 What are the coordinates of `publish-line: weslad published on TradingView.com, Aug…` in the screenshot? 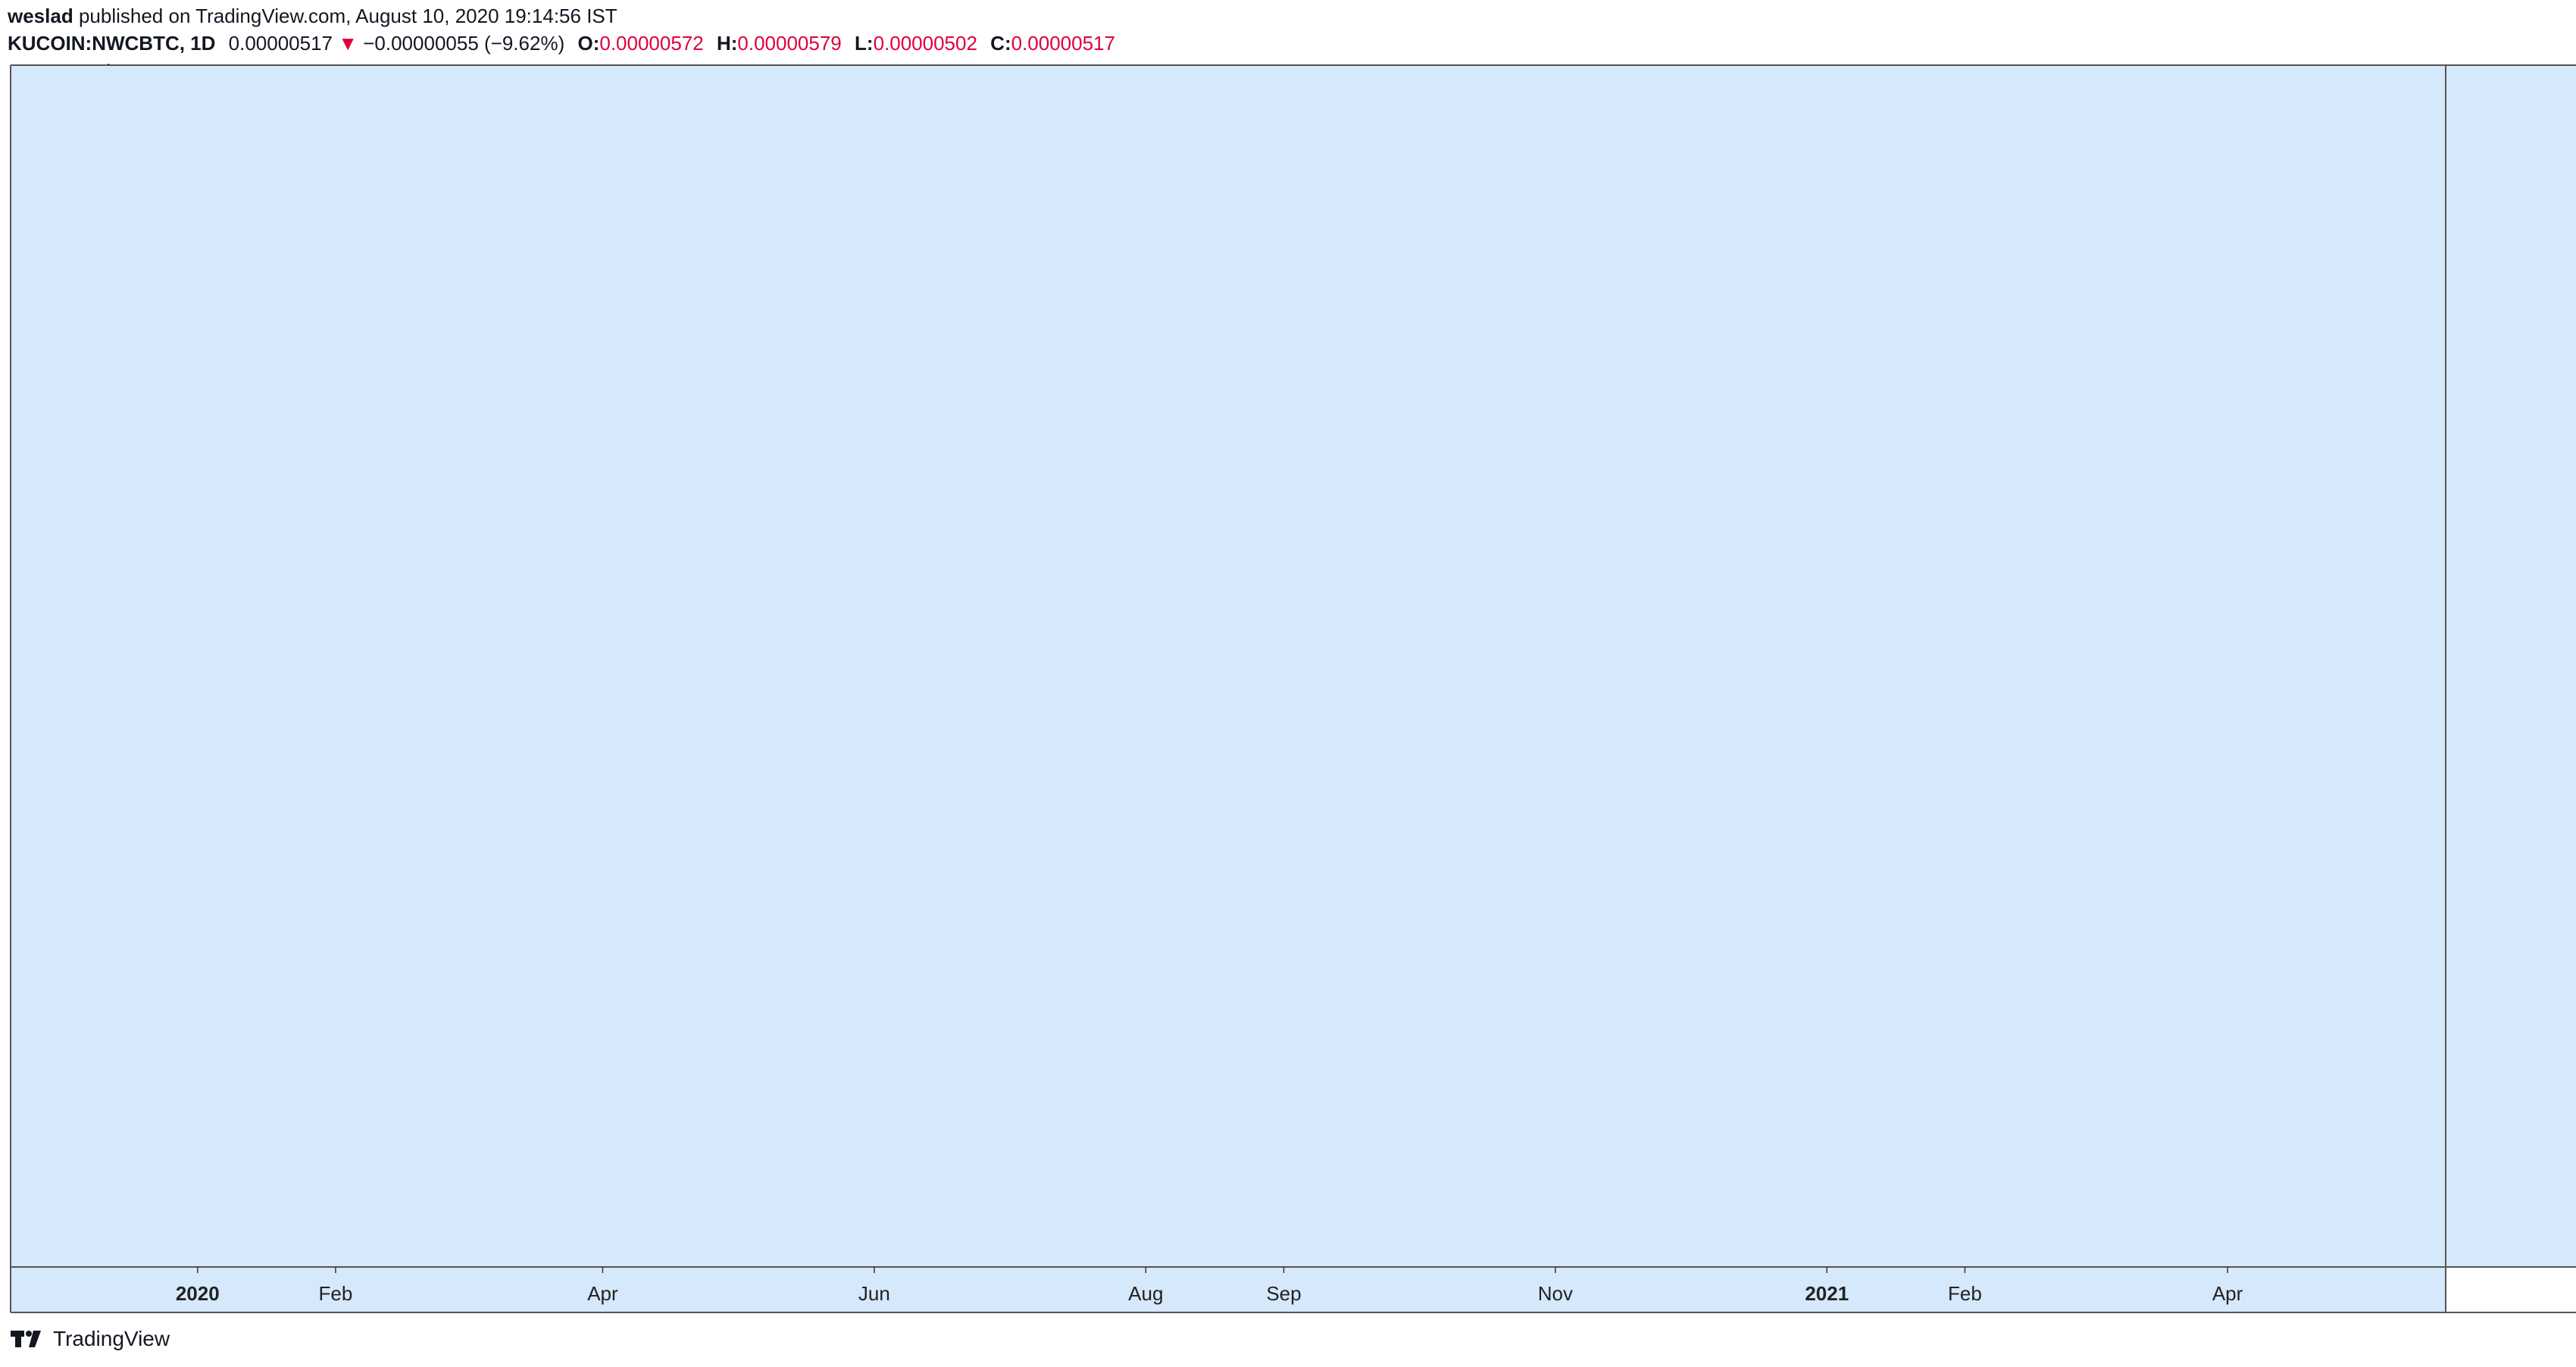 It's located at (312, 16).